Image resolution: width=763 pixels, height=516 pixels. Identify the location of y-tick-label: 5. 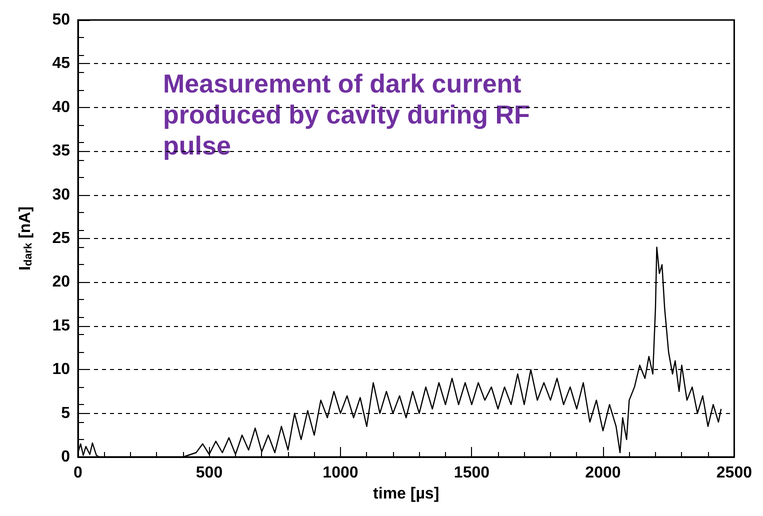
(65, 413).